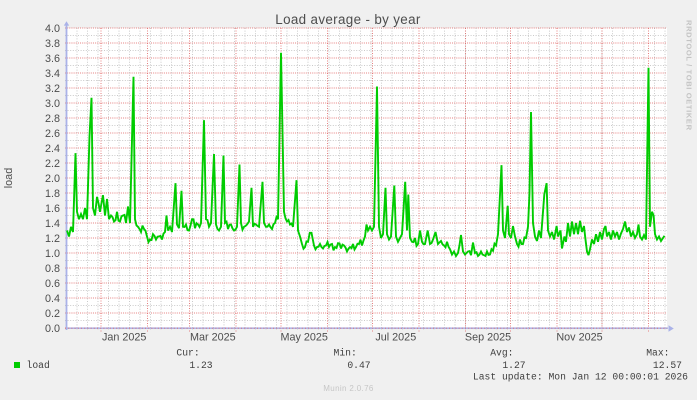 The height and width of the screenshot is (400, 697). What do you see at coordinates (667, 365) in the screenshot?
I see `svg-text: 12.57` at bounding box center [667, 365].